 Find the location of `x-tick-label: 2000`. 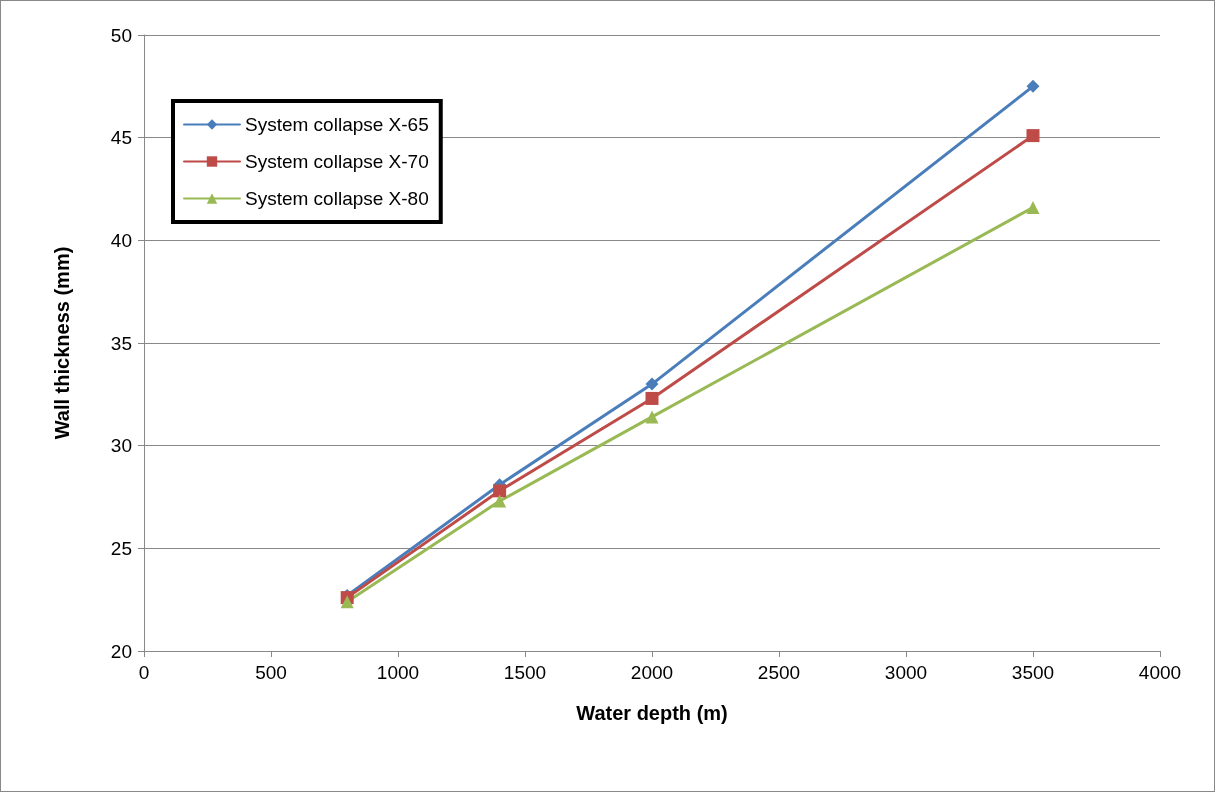

x-tick-label: 2000 is located at coordinates (652, 672).